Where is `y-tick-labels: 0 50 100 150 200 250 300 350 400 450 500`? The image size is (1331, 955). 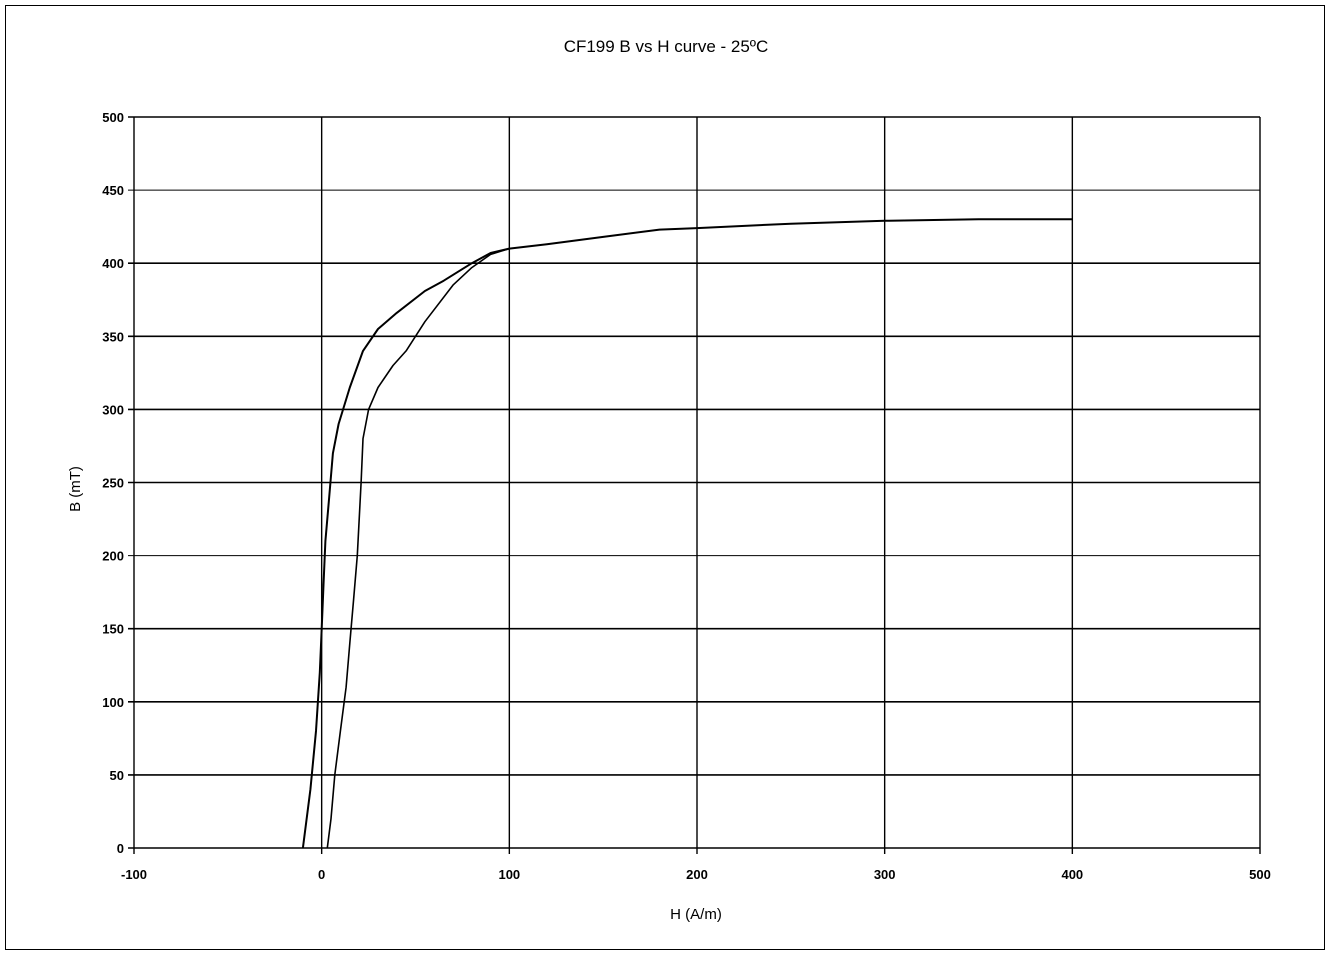
y-tick-labels: 0 50 100 150 200 250 300 350 400 450 500 is located at coordinates (113, 483).